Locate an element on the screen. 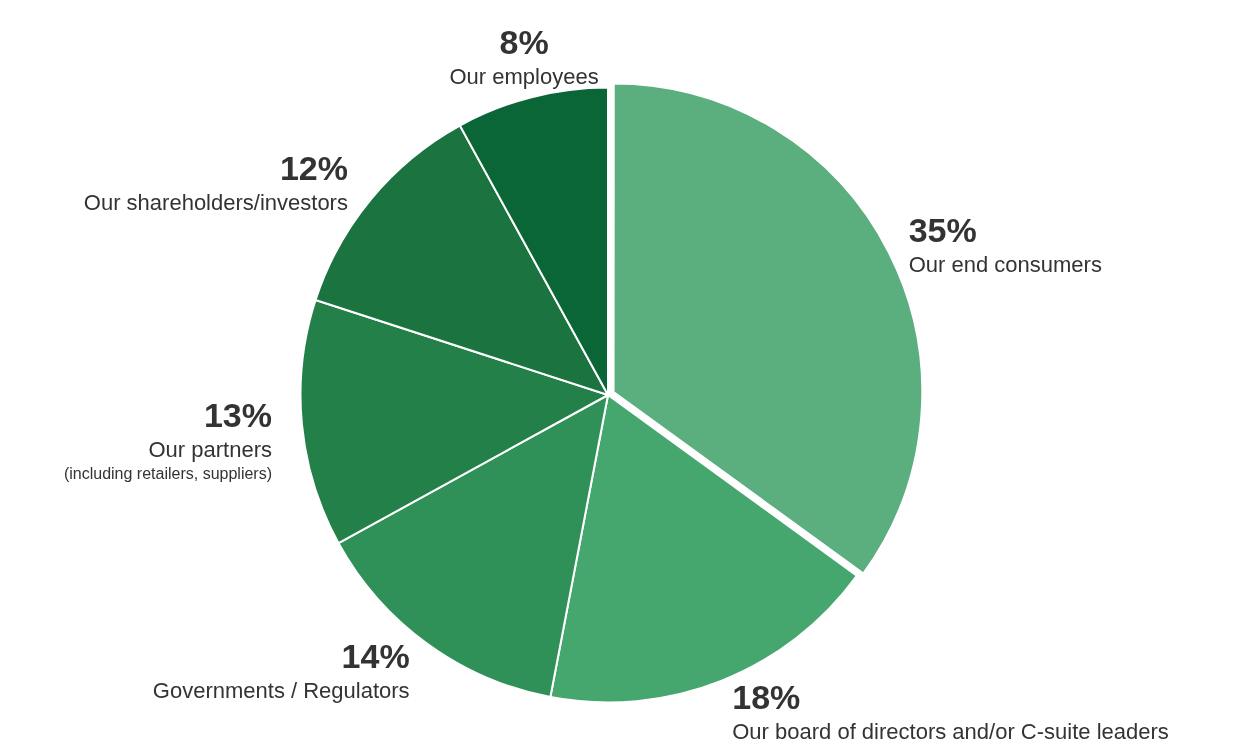 The height and width of the screenshot is (749, 1258). slice-label: Our shareholders/investors is located at coordinates (215, 202).